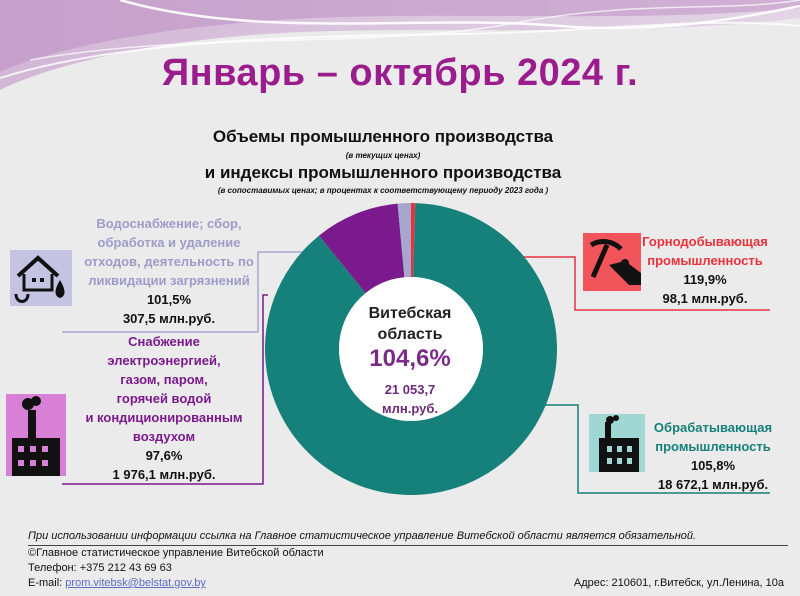  What do you see at coordinates (169, 280) in the screenshot?
I see `water-name-4: ликвидации загрязнений` at bounding box center [169, 280].